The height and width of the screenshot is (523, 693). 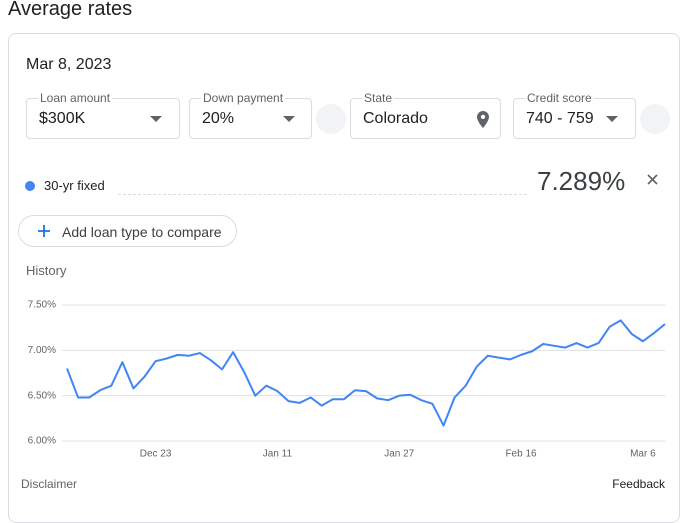 I want to click on y-tick-label: 7.00%, so click(x=42, y=350).